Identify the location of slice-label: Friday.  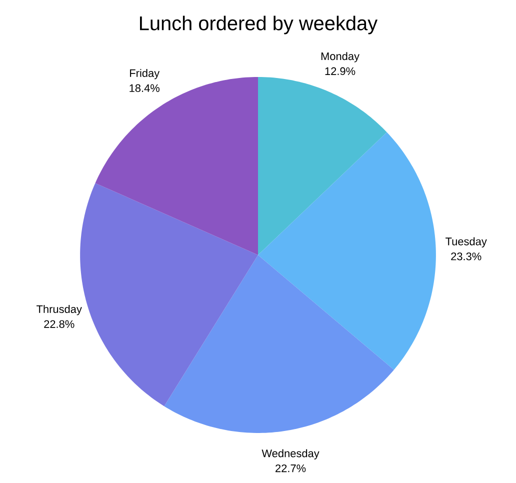
(145, 74).